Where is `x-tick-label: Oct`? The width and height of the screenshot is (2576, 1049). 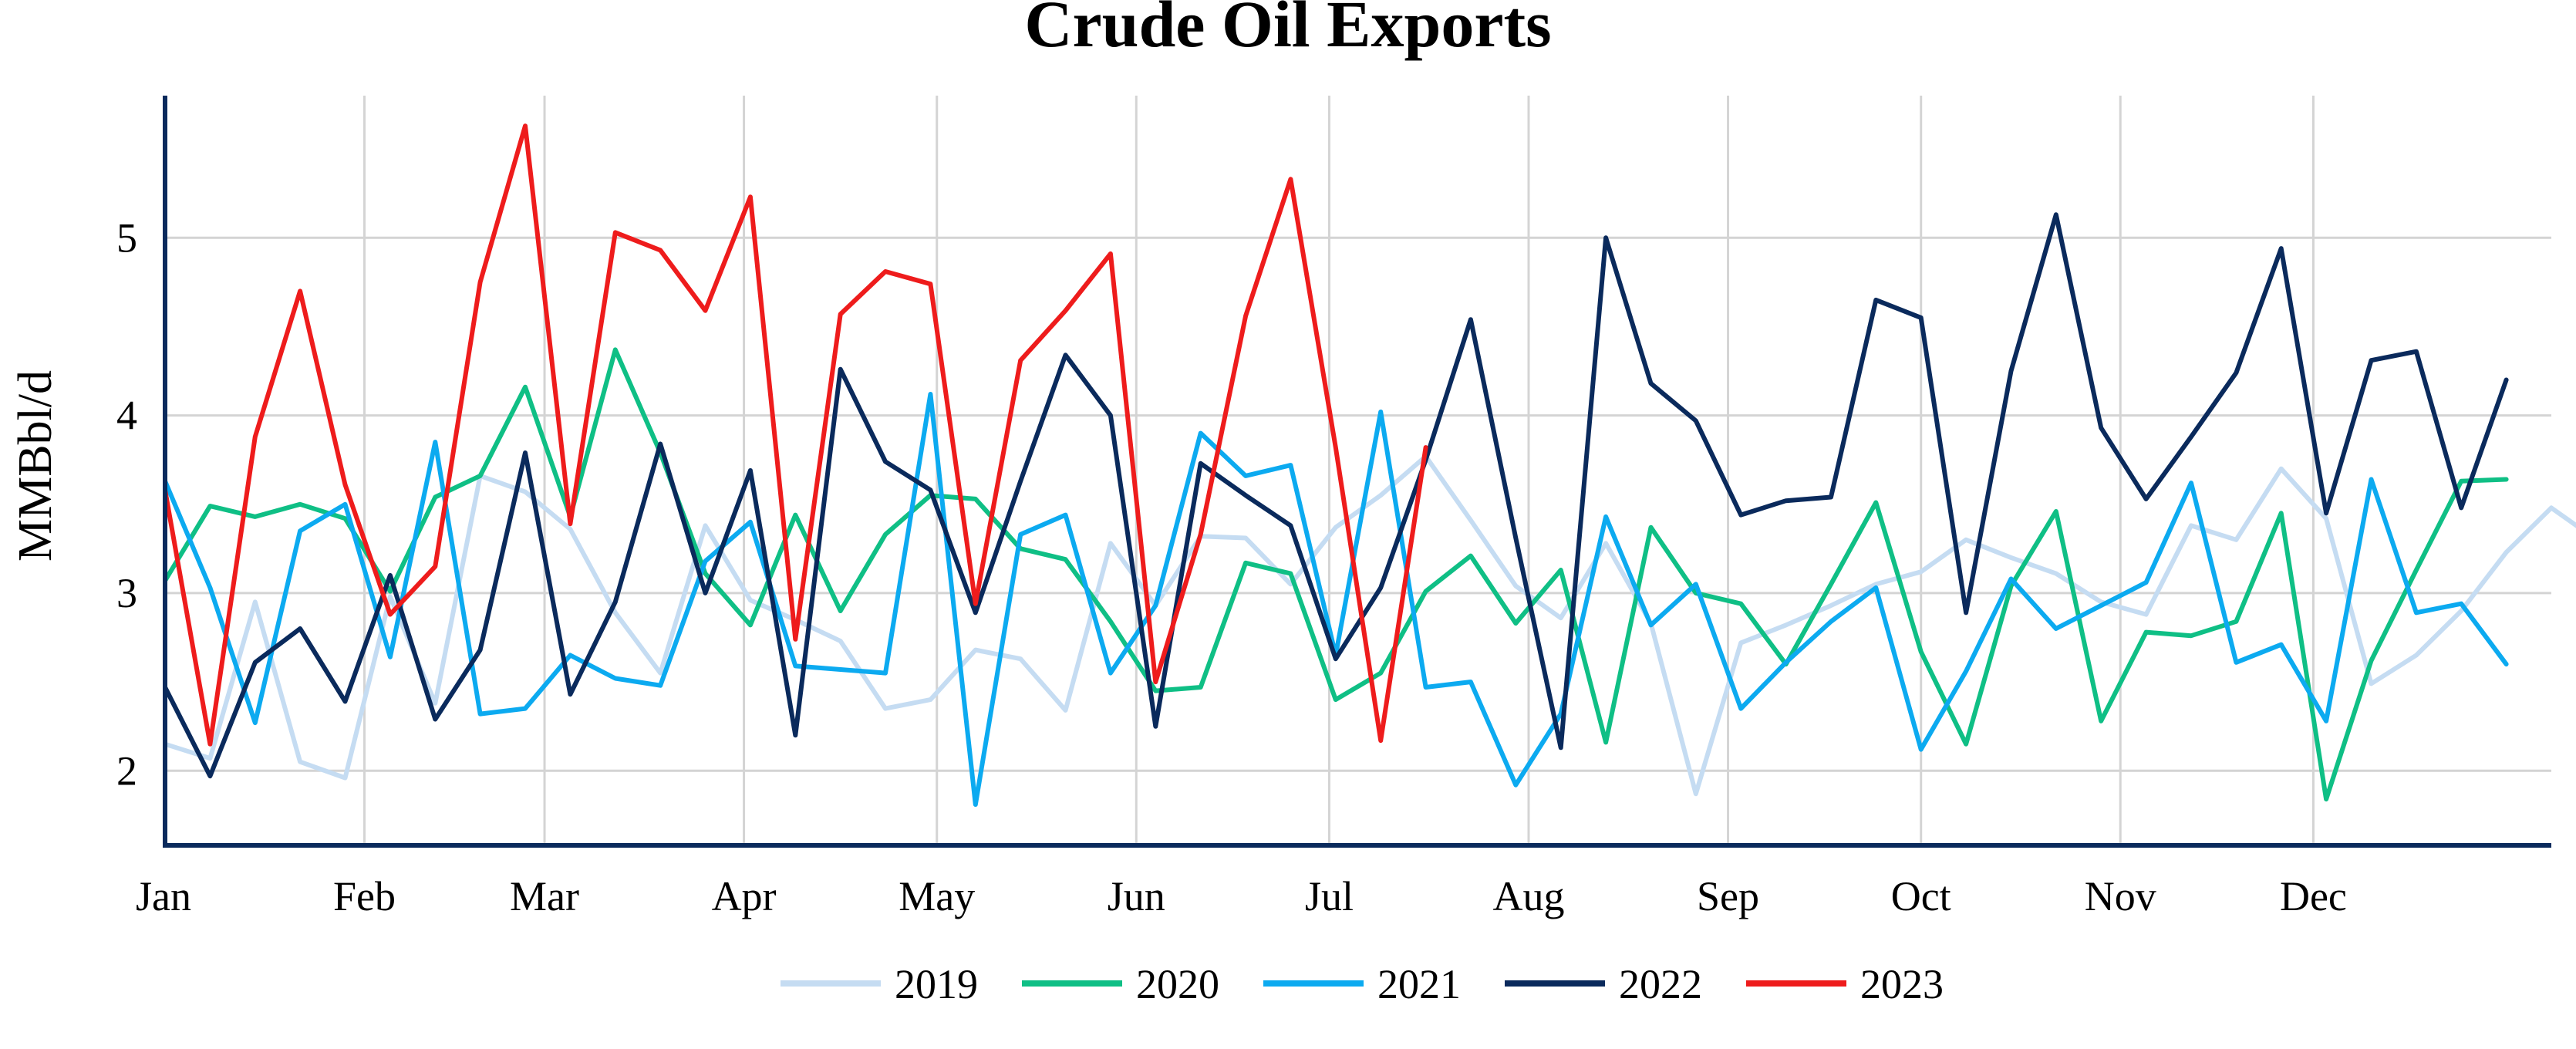 x-tick-label: Oct is located at coordinates (1921, 896).